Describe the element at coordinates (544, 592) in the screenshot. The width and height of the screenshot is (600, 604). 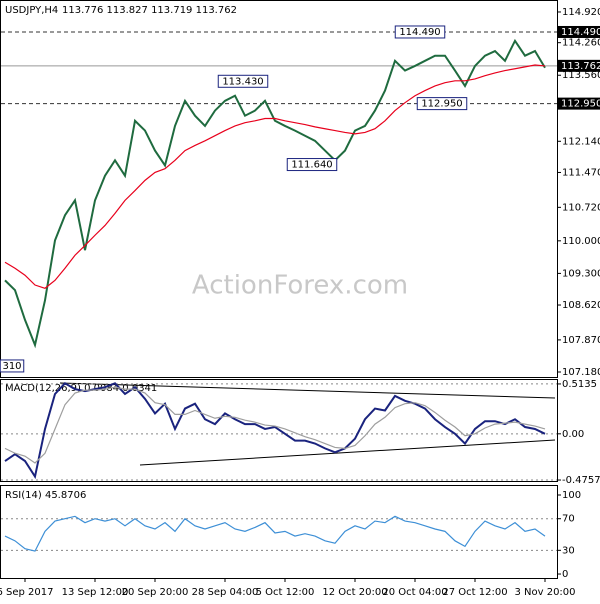
I see `x-tick-label: 3 Nov 20:00` at that location.